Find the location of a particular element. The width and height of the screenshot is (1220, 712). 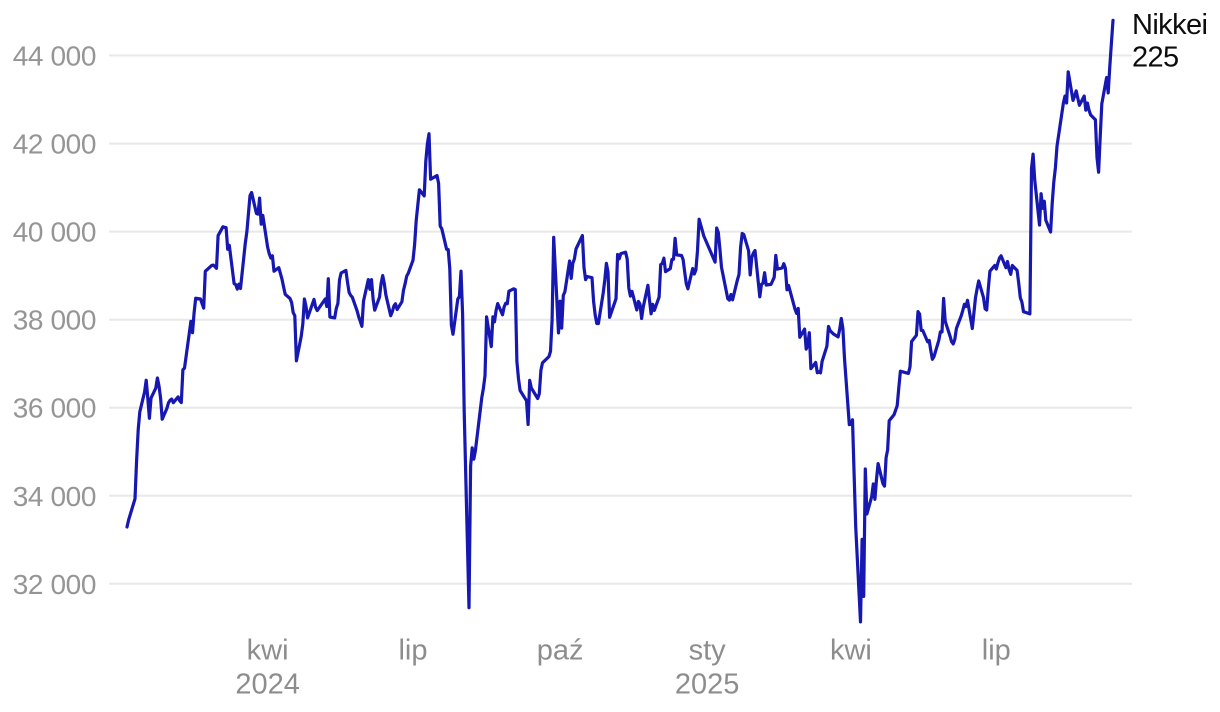

svg-text: 38 000 is located at coordinates (54, 320).